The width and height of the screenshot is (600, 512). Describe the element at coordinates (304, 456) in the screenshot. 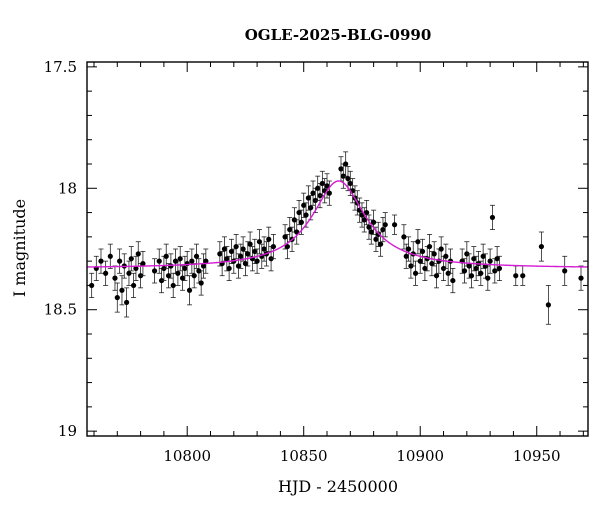

I see `x-tick-label: 10850` at that location.